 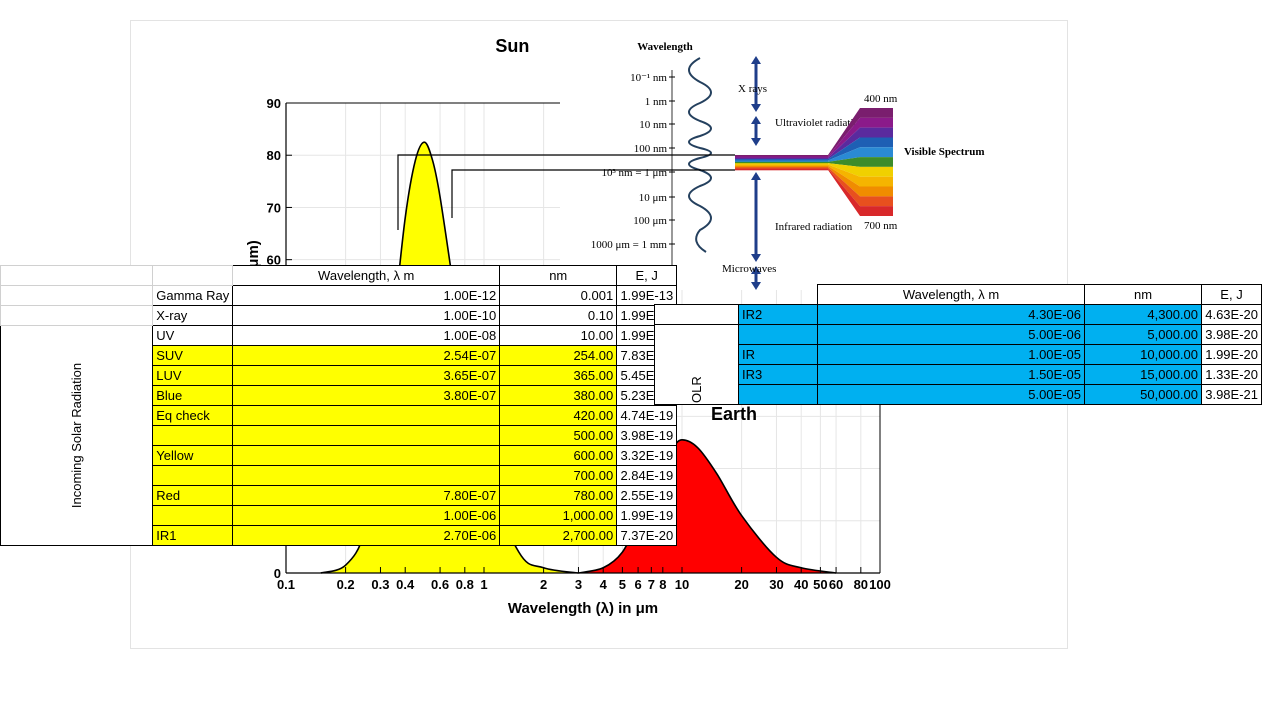 What do you see at coordinates (629, 245) in the screenshot?
I see `scale-label: 1000 μm = 1 mm` at bounding box center [629, 245].